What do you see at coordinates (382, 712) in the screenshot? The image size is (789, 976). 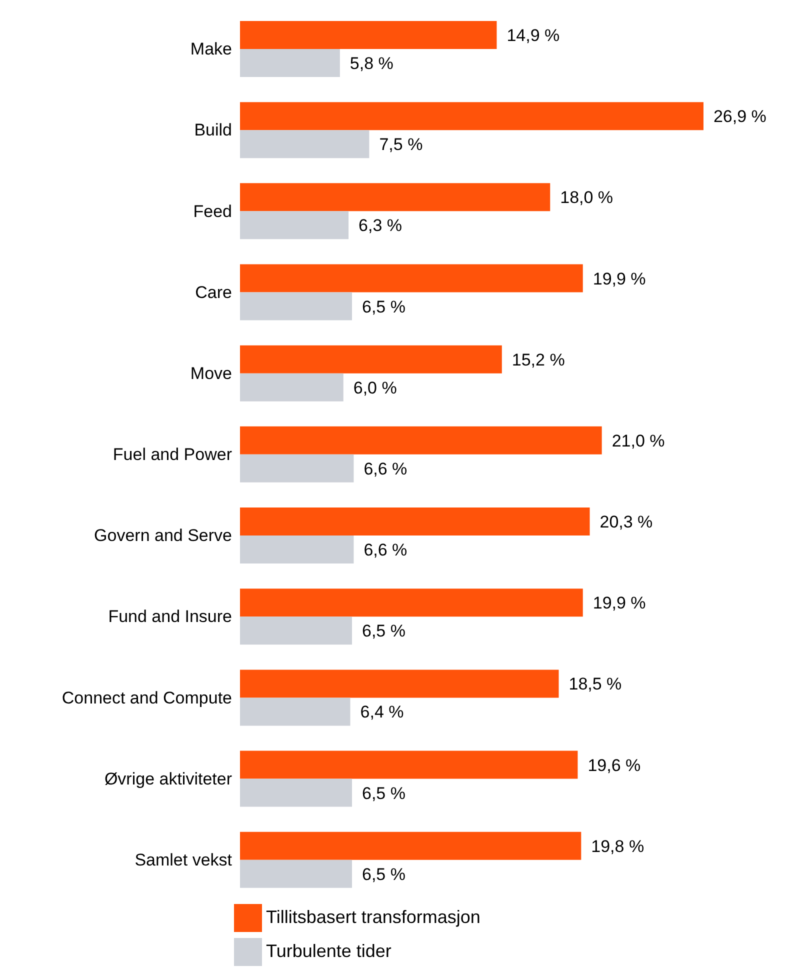 I see `data-label: 6,4 %` at bounding box center [382, 712].